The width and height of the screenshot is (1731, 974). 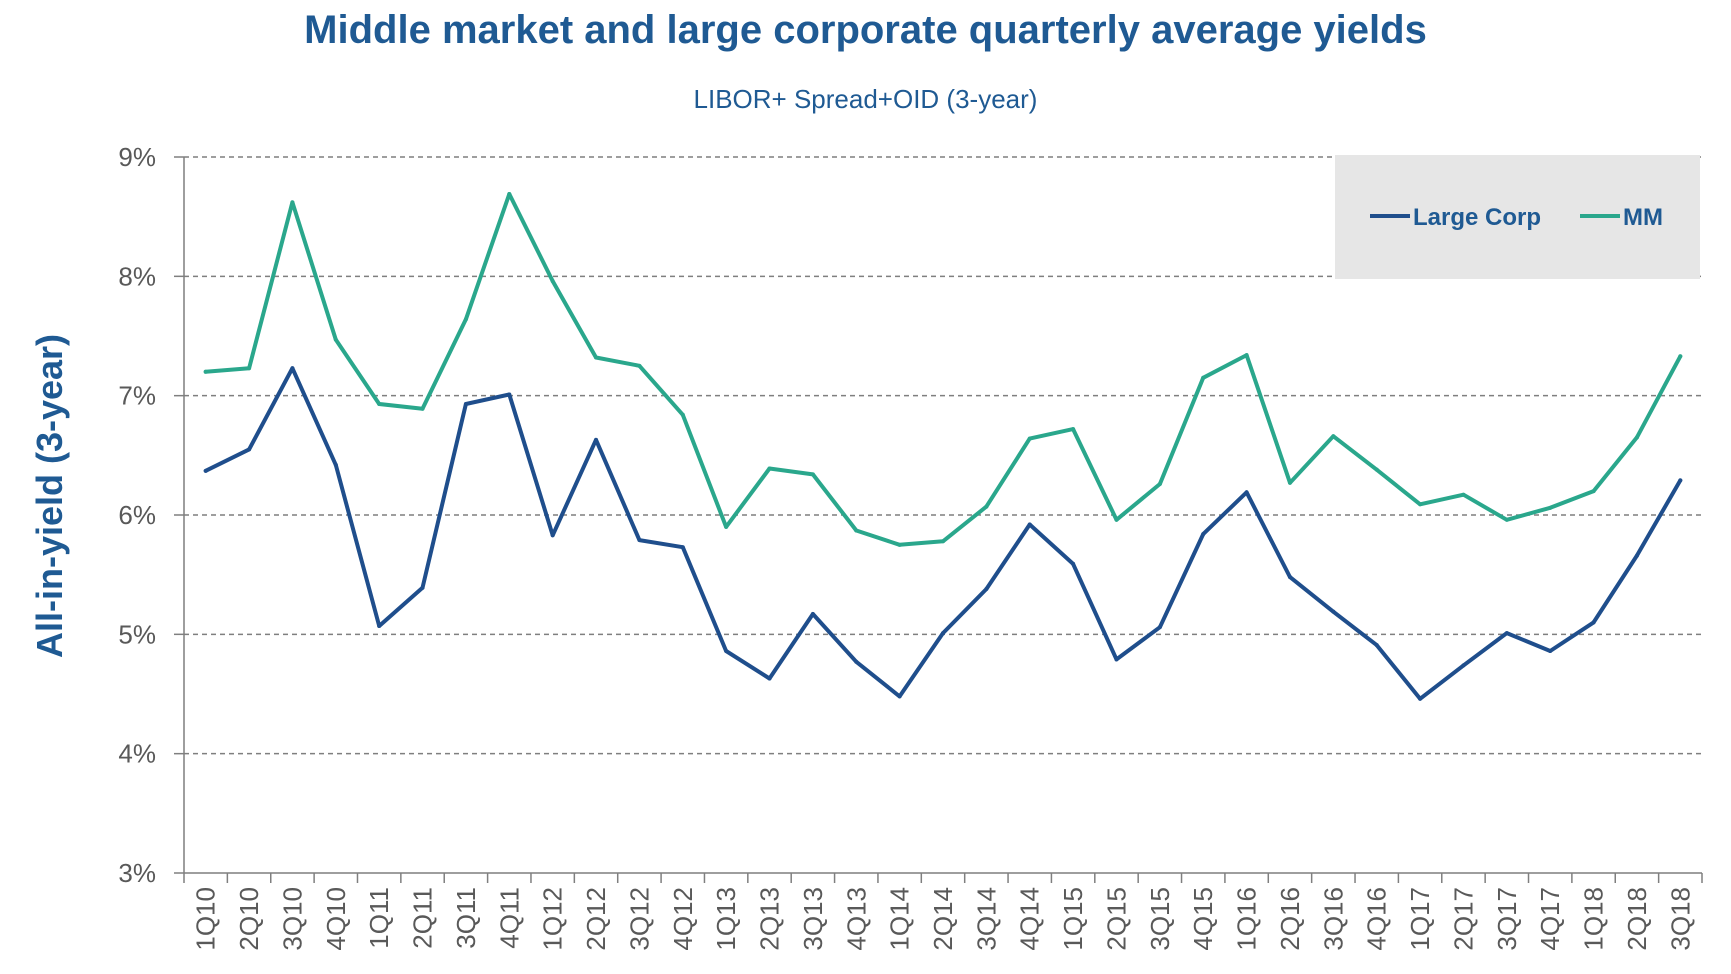 I want to click on legend-label-mm: MM, so click(x=1643, y=217).